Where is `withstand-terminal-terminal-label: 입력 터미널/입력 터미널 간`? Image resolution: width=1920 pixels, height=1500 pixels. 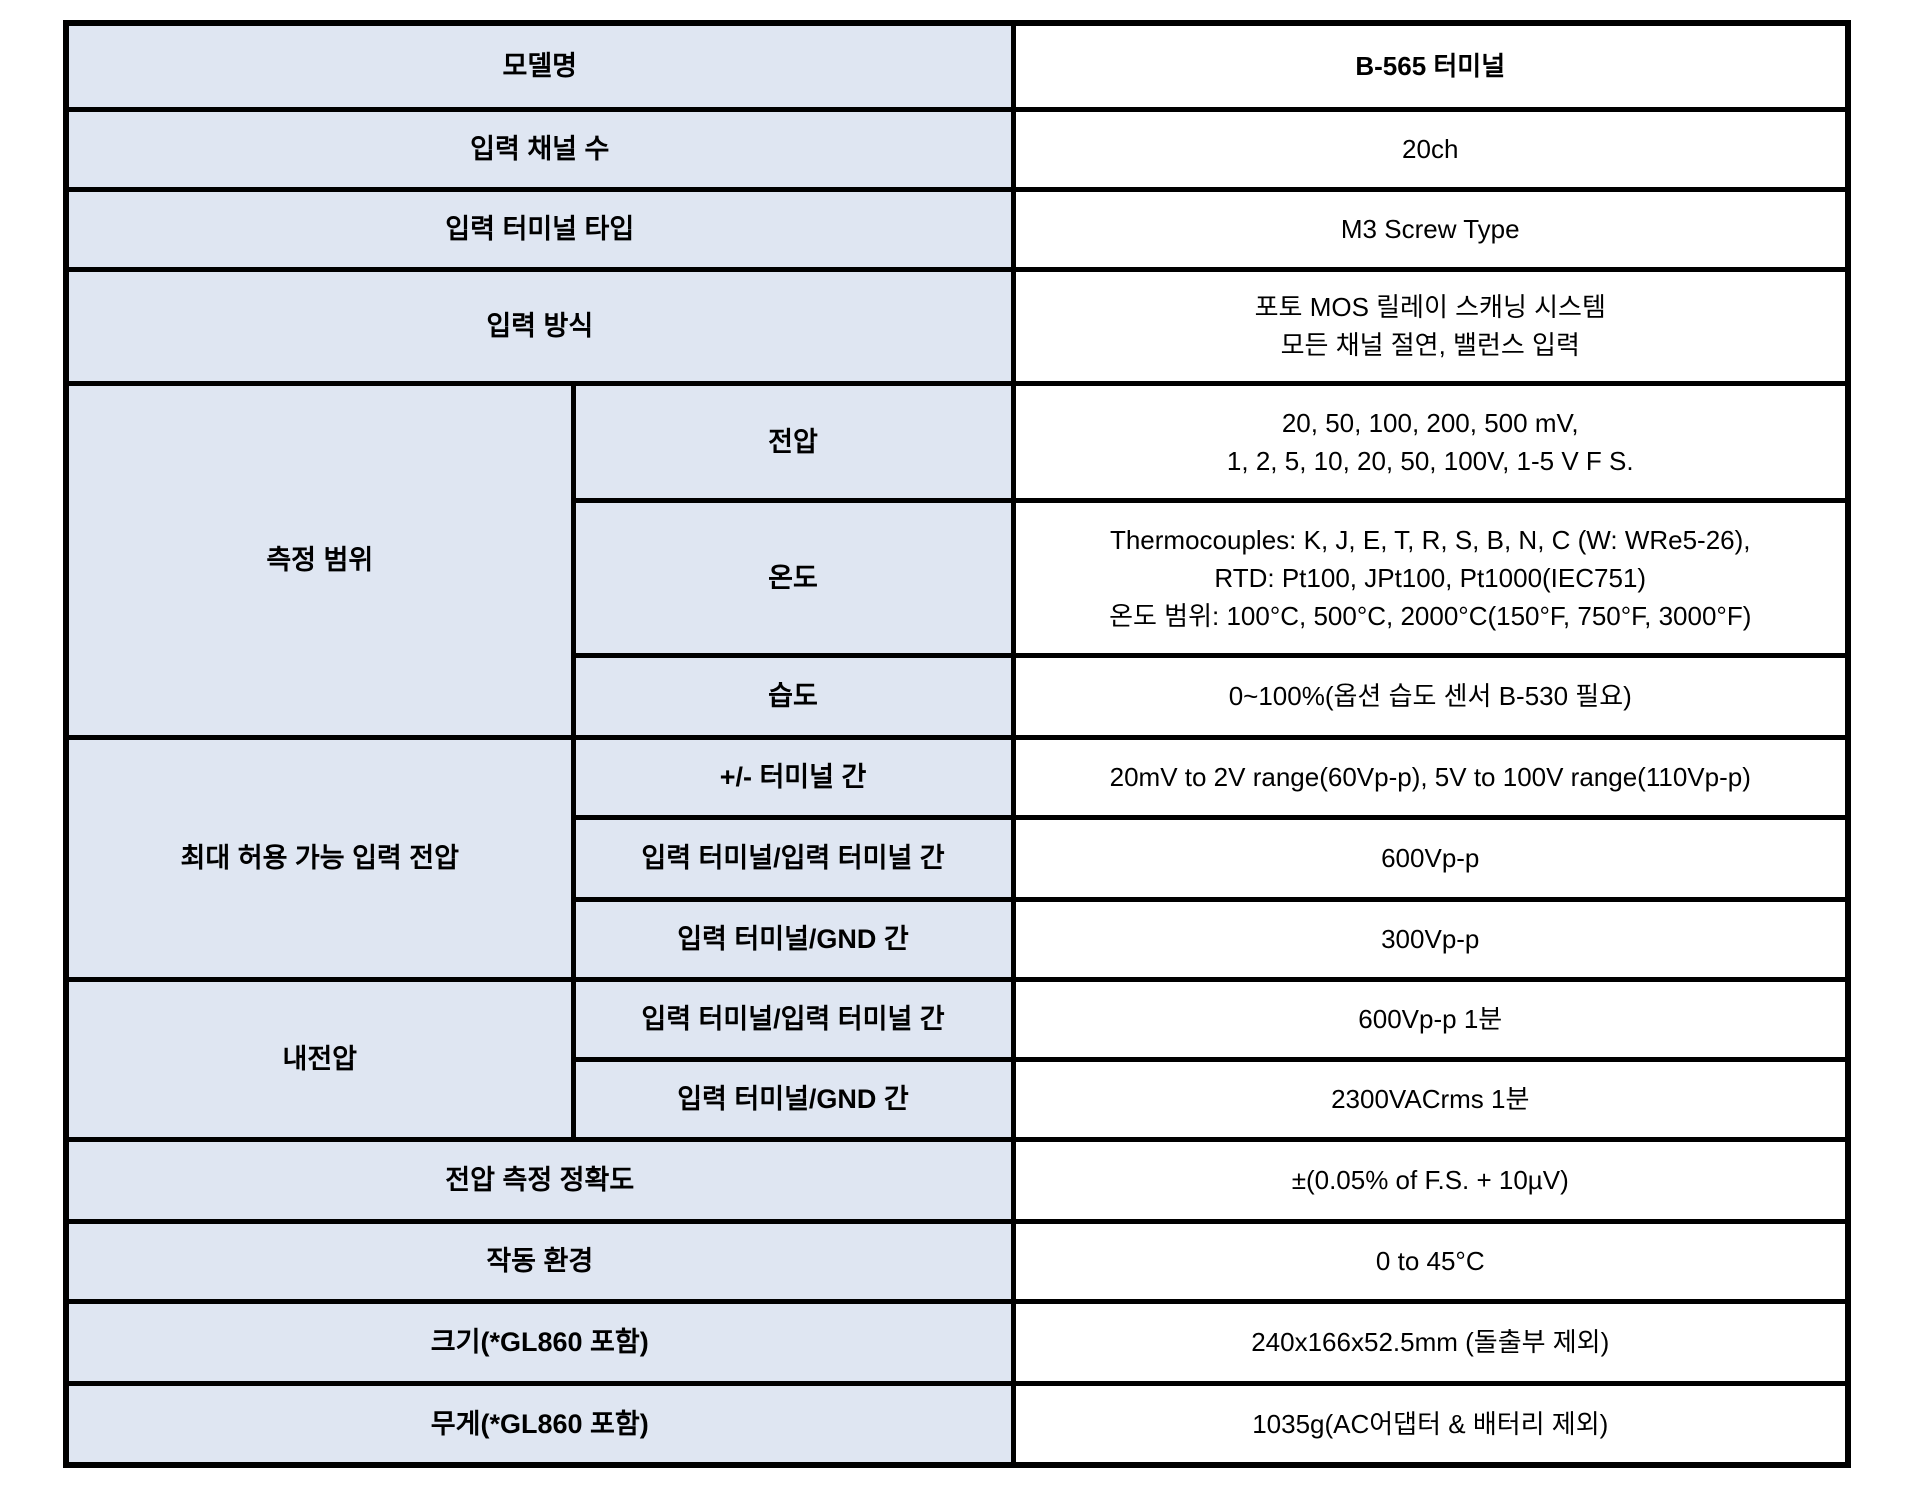
withstand-terminal-terminal-label: 입력 터미널/입력 터미널 간 is located at coordinates (793, 1019).